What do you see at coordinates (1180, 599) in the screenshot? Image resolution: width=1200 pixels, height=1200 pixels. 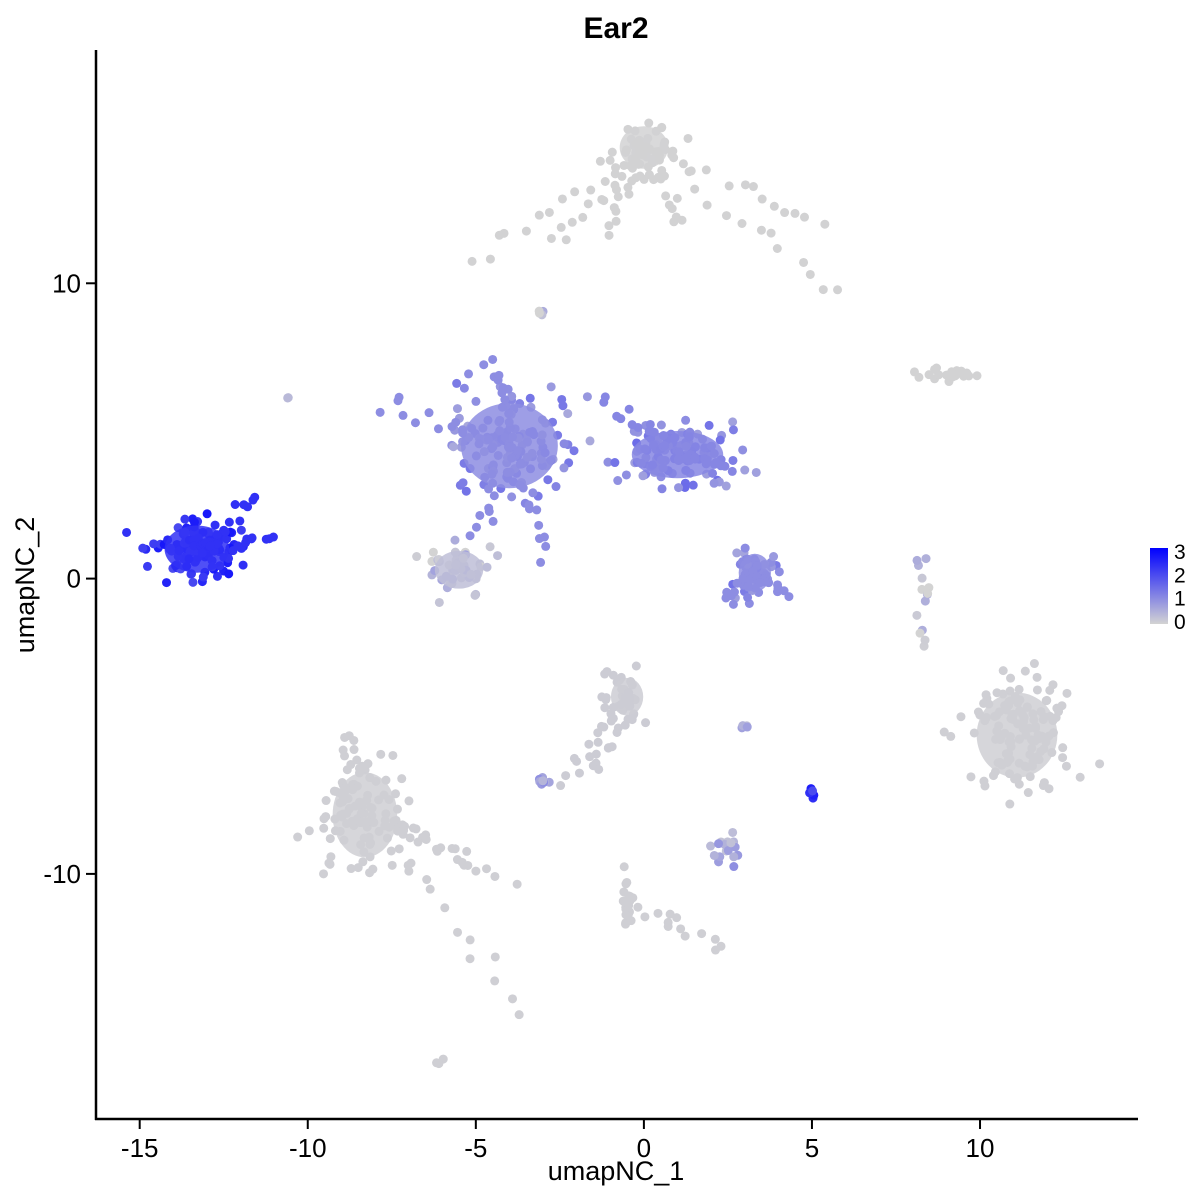 I see `legend-label: 1` at bounding box center [1180, 599].